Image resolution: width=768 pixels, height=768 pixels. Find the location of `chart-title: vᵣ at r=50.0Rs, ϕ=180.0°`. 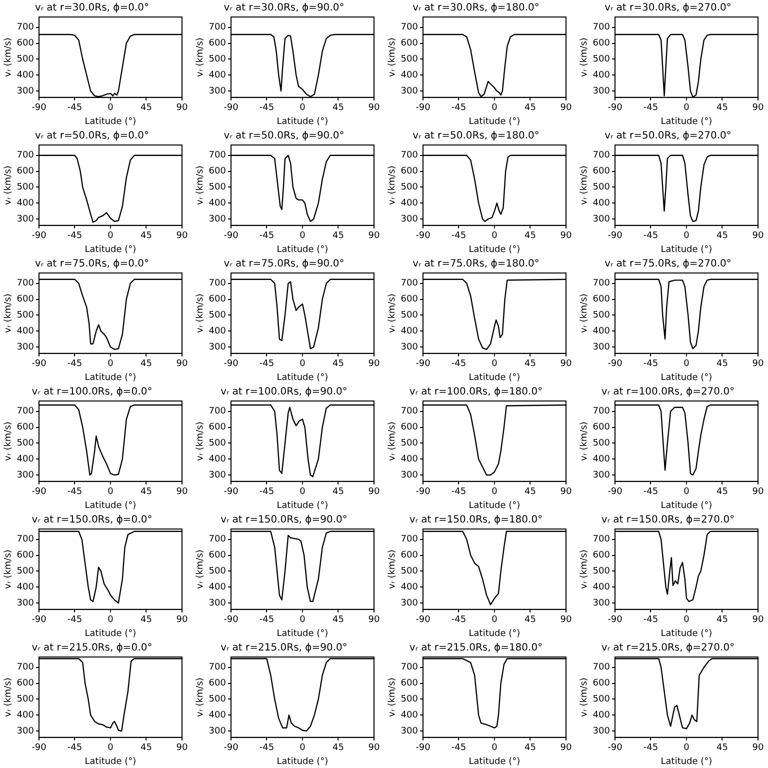

chart-title: vᵣ at r=50.0Rs, ϕ=180.0° is located at coordinates (476, 136).